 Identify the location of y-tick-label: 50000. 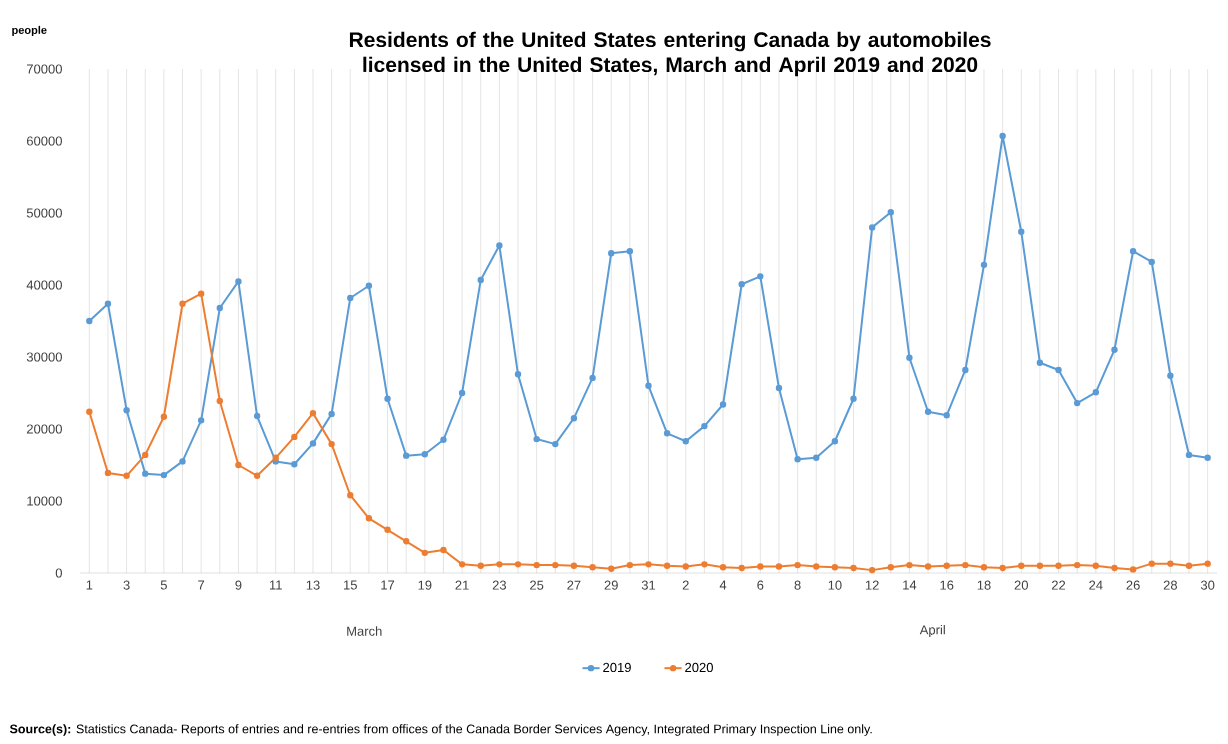
(44, 213).